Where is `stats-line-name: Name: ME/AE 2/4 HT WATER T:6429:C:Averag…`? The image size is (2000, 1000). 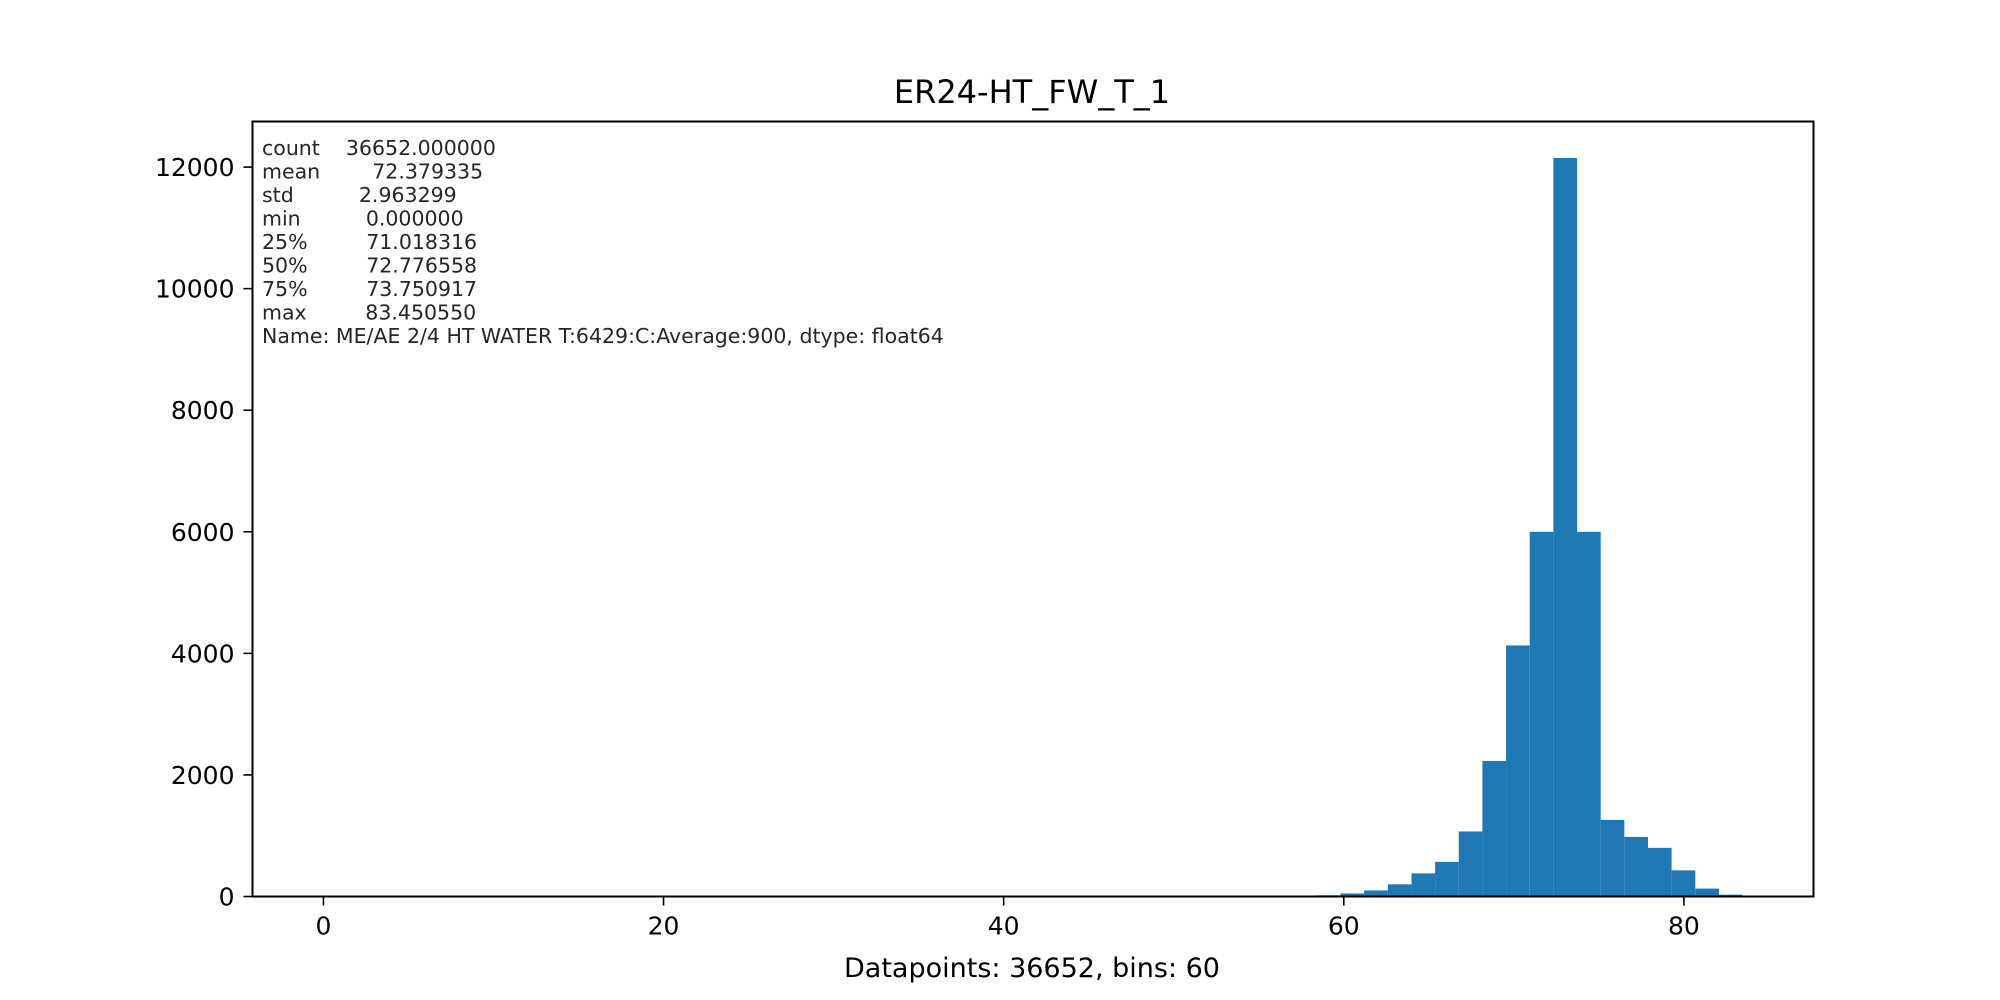
stats-line-name: Name: ME/AE 2/4 HT WATER T:6429:C:Averag… is located at coordinates (603, 336).